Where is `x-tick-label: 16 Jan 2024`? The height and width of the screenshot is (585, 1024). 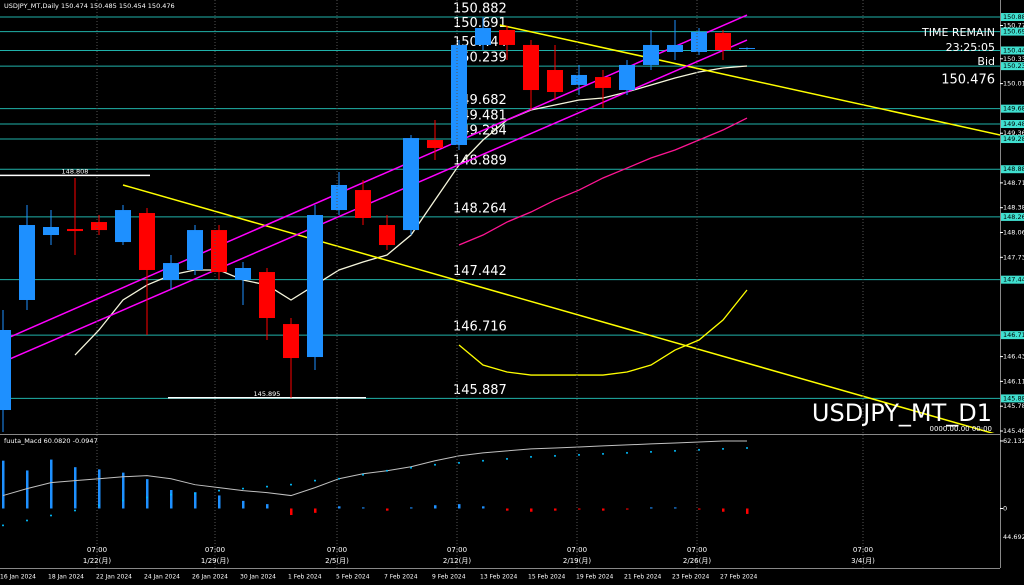 x-tick-label: 16 Jan 2024 is located at coordinates (18, 577).